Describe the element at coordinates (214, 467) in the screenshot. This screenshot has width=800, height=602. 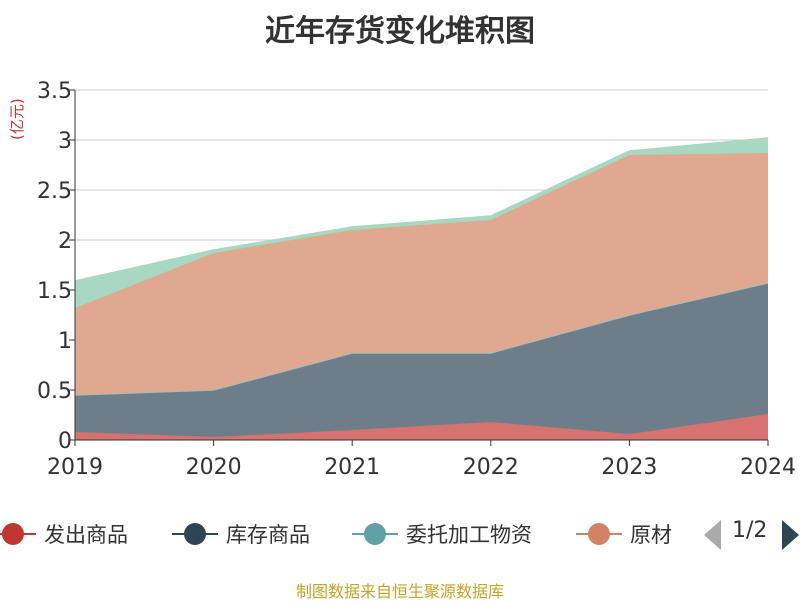
I see `x-tick-label: 2020` at that location.